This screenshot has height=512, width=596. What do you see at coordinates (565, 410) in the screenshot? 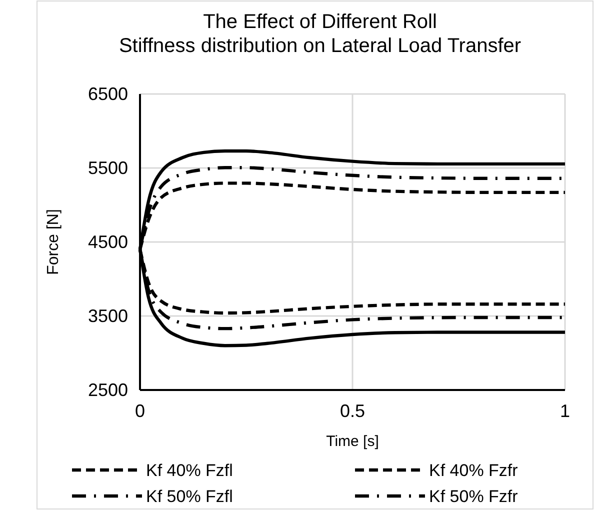
I see `x-tick-label: 1` at bounding box center [565, 410].